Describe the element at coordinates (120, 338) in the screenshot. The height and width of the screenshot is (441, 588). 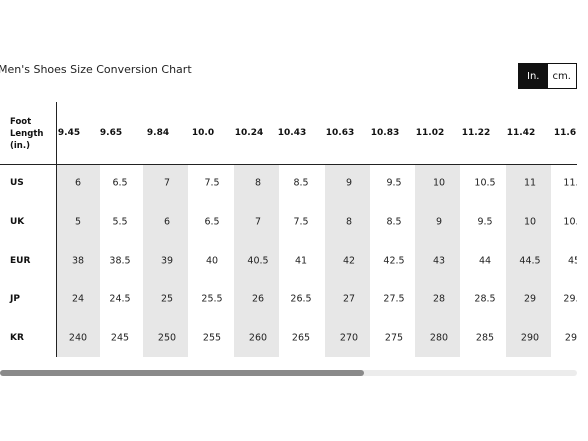
I see `size-cell: 245` at that location.